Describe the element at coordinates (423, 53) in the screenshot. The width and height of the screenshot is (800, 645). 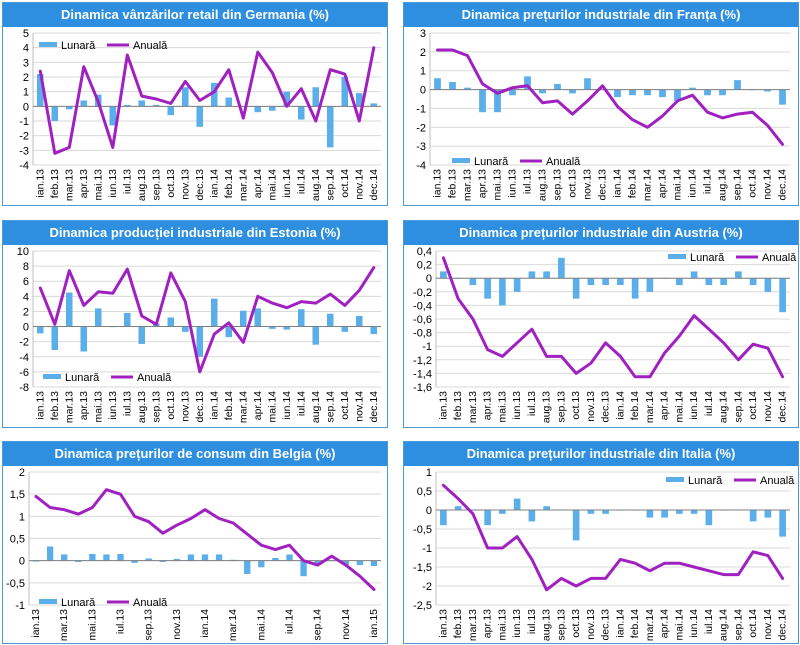
I see `y-tick-label: 2` at that location.